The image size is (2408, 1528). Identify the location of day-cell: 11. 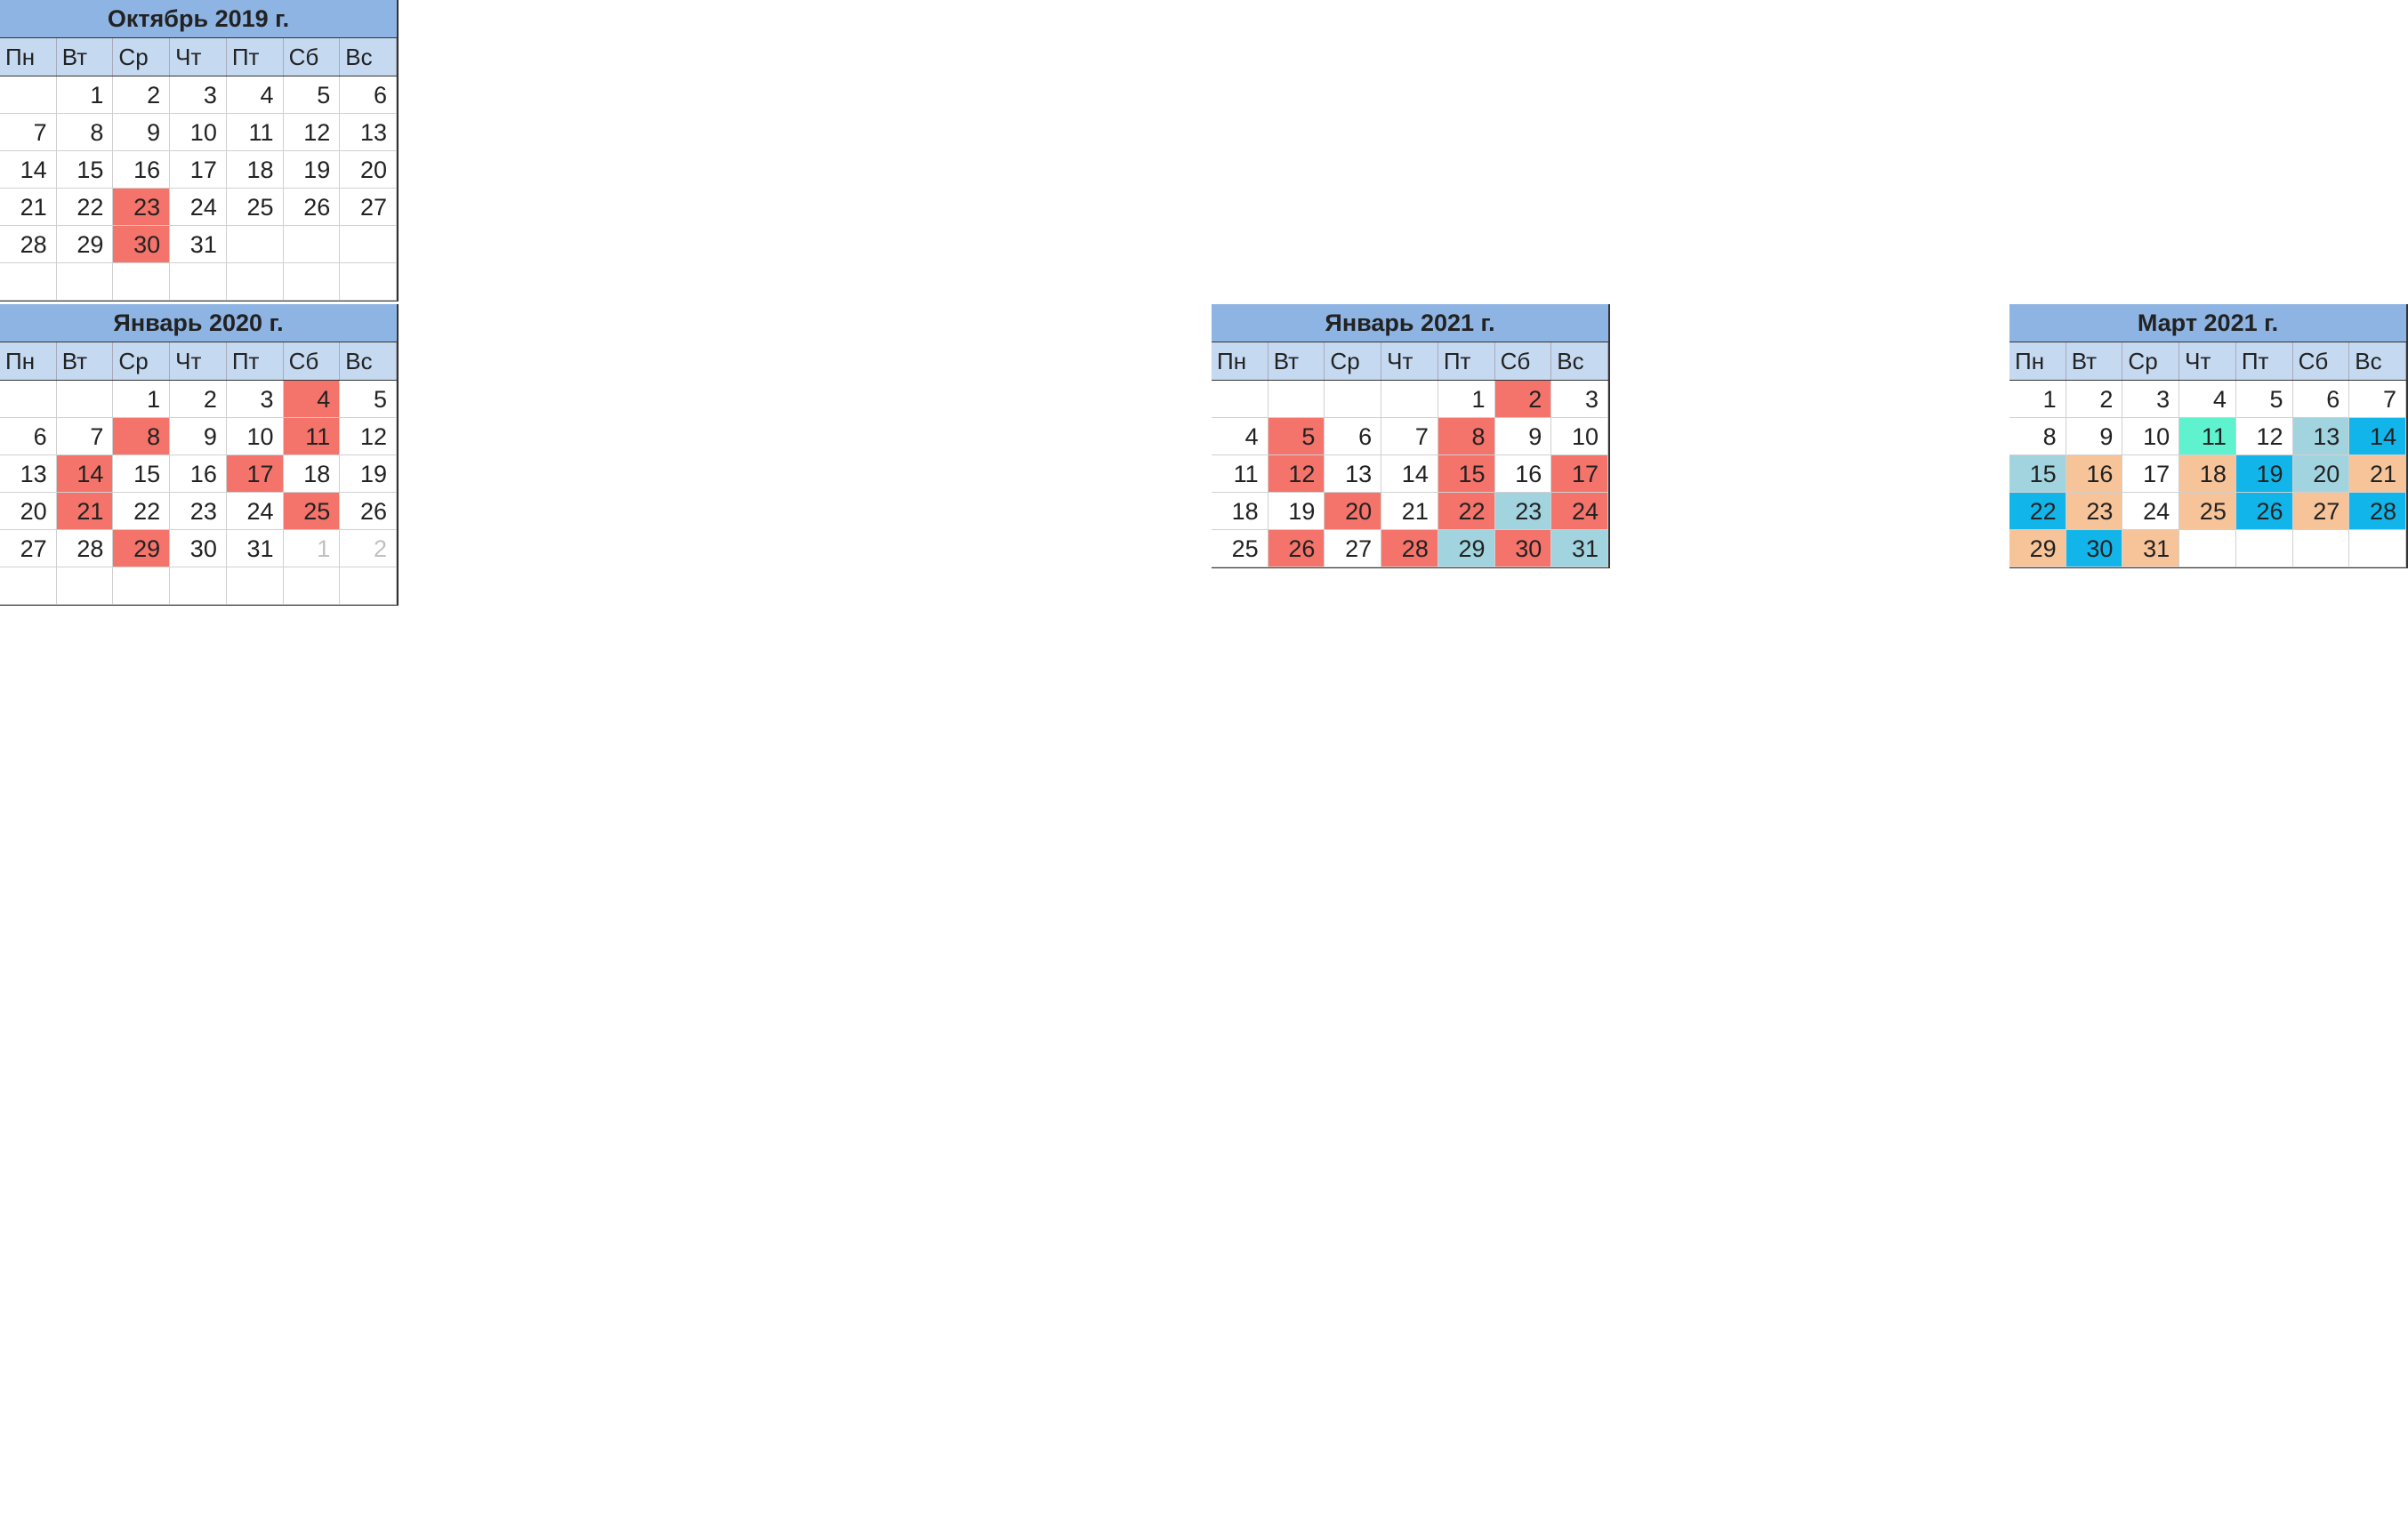
(1240, 474).